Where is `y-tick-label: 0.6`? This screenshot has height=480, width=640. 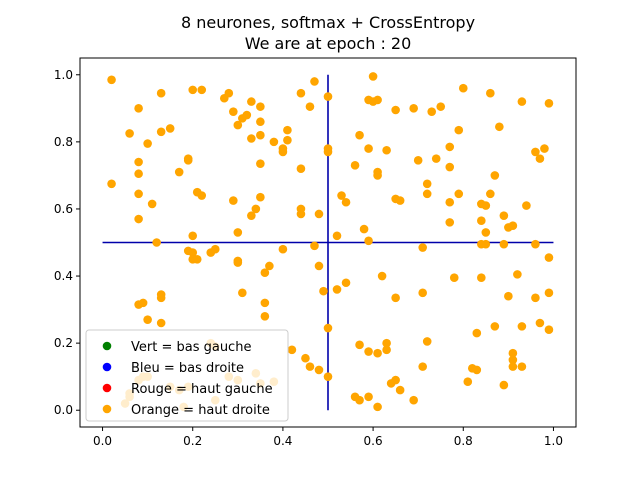
y-tick-label: 0.6 is located at coordinates (63, 209).